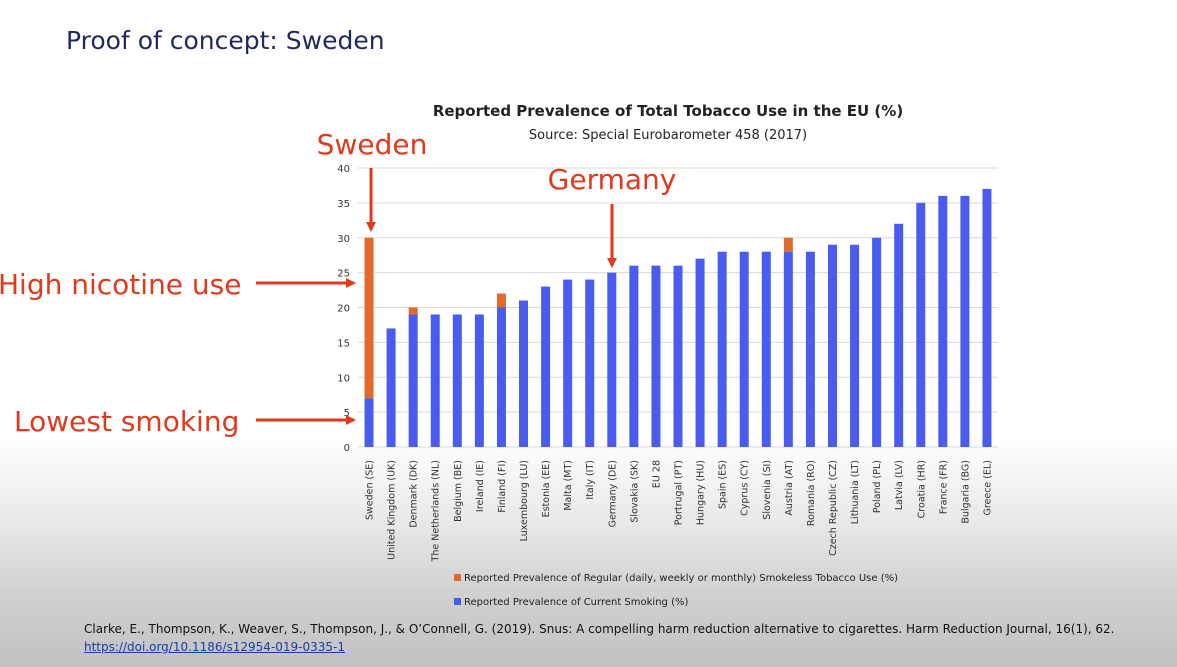 The height and width of the screenshot is (667, 1177). What do you see at coordinates (668, 135) in the screenshot?
I see `chart-subtitle: Source: Special Eurobarometer 458 (2017)` at bounding box center [668, 135].